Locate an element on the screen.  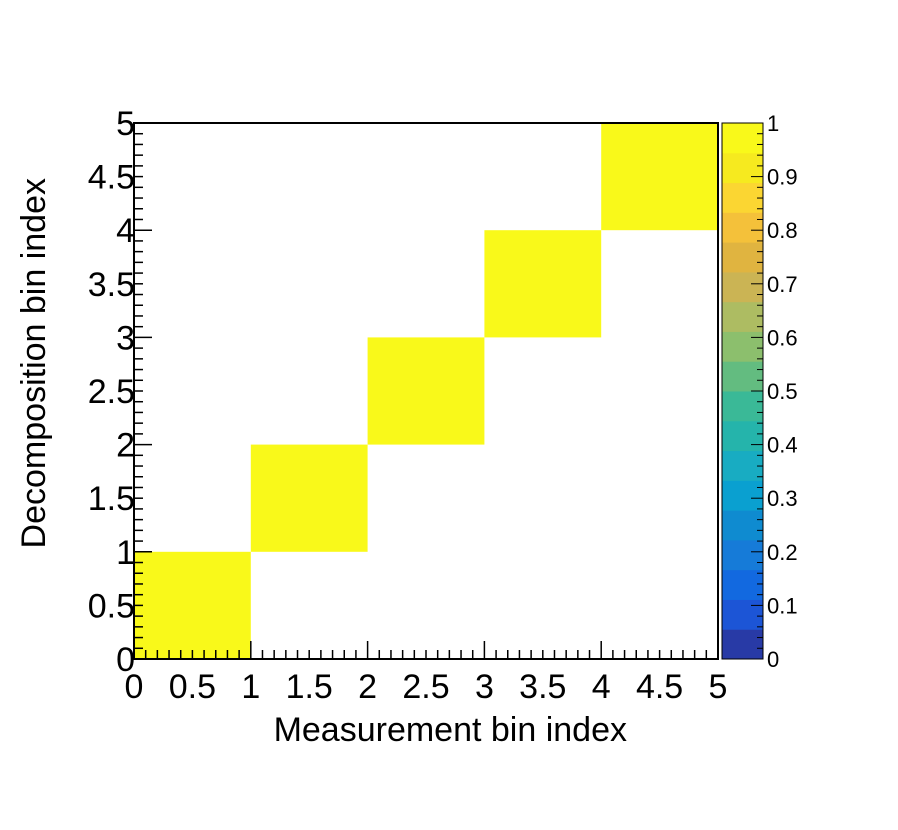
x-tick-label: 3.5 is located at coordinates (542, 687).